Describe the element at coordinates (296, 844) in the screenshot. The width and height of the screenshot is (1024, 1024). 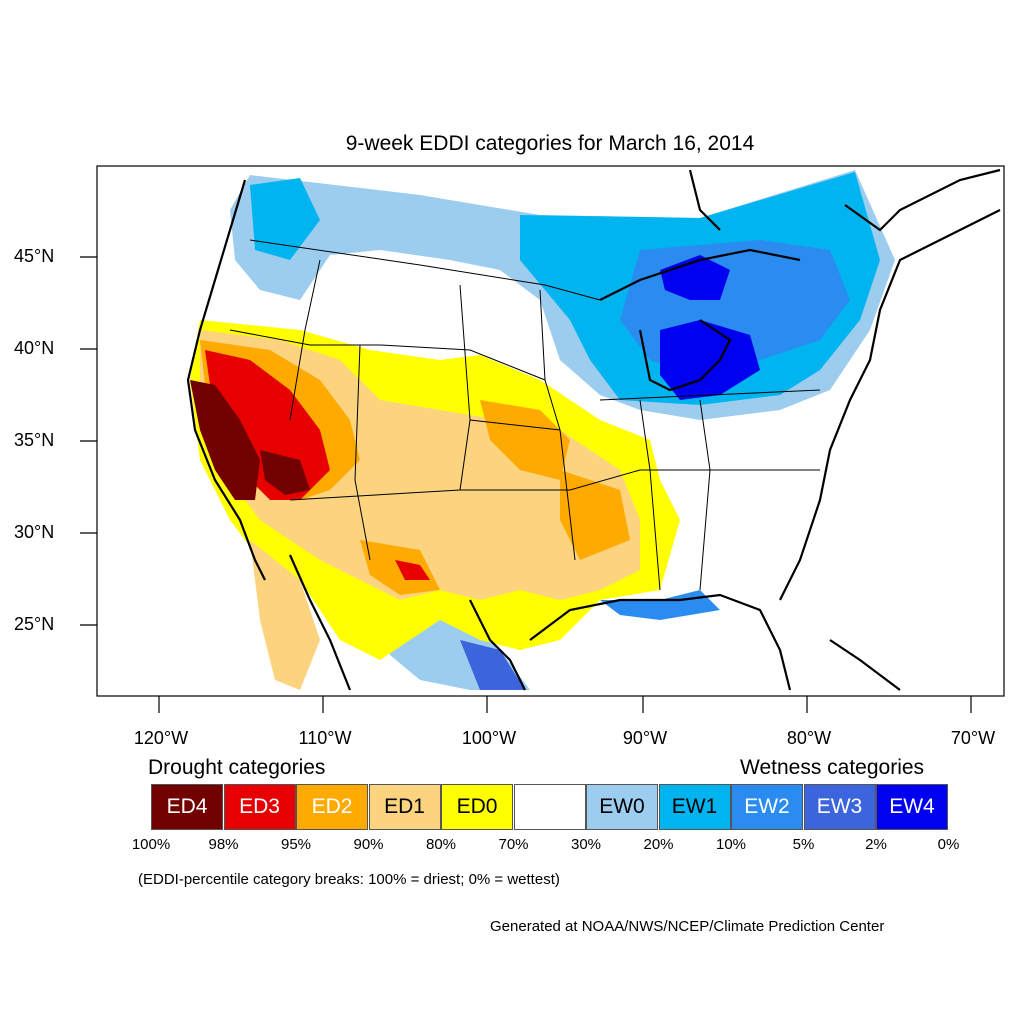
I see `percent-break-label: 95%` at that location.